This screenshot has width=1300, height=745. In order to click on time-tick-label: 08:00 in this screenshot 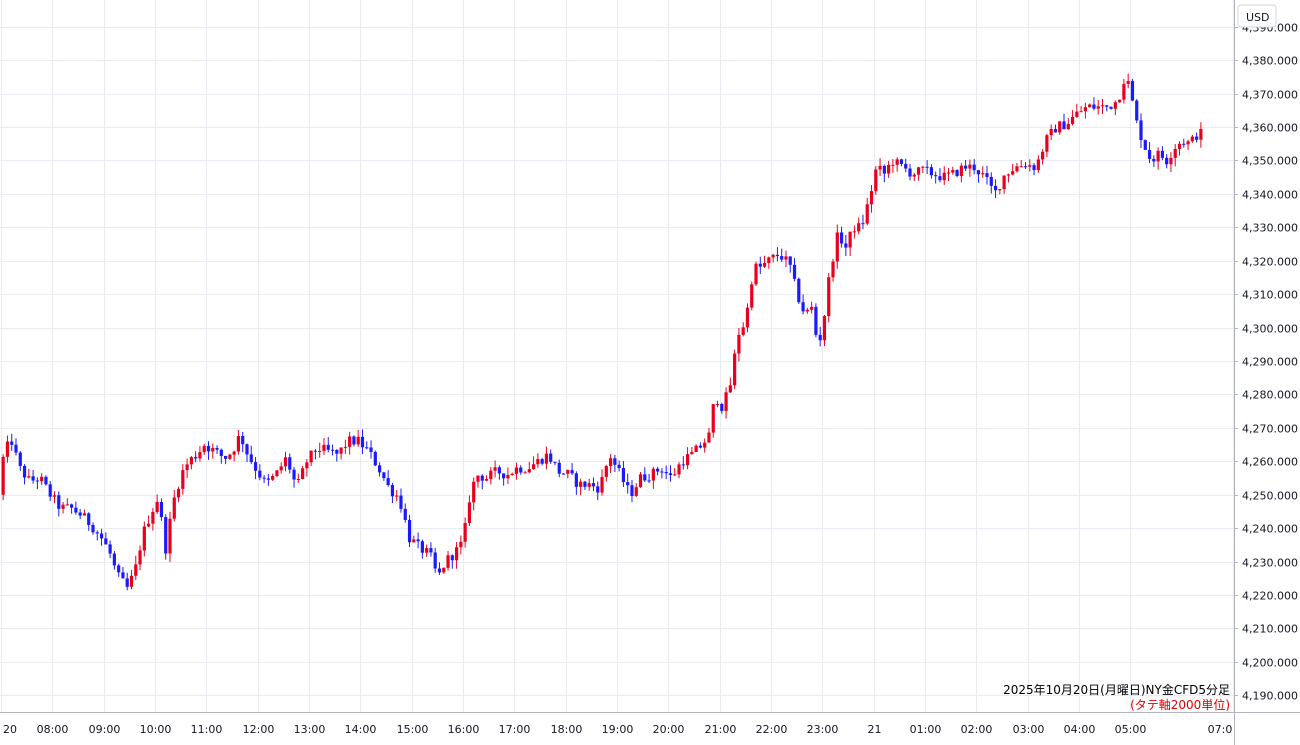, I will do `click(53, 729)`.